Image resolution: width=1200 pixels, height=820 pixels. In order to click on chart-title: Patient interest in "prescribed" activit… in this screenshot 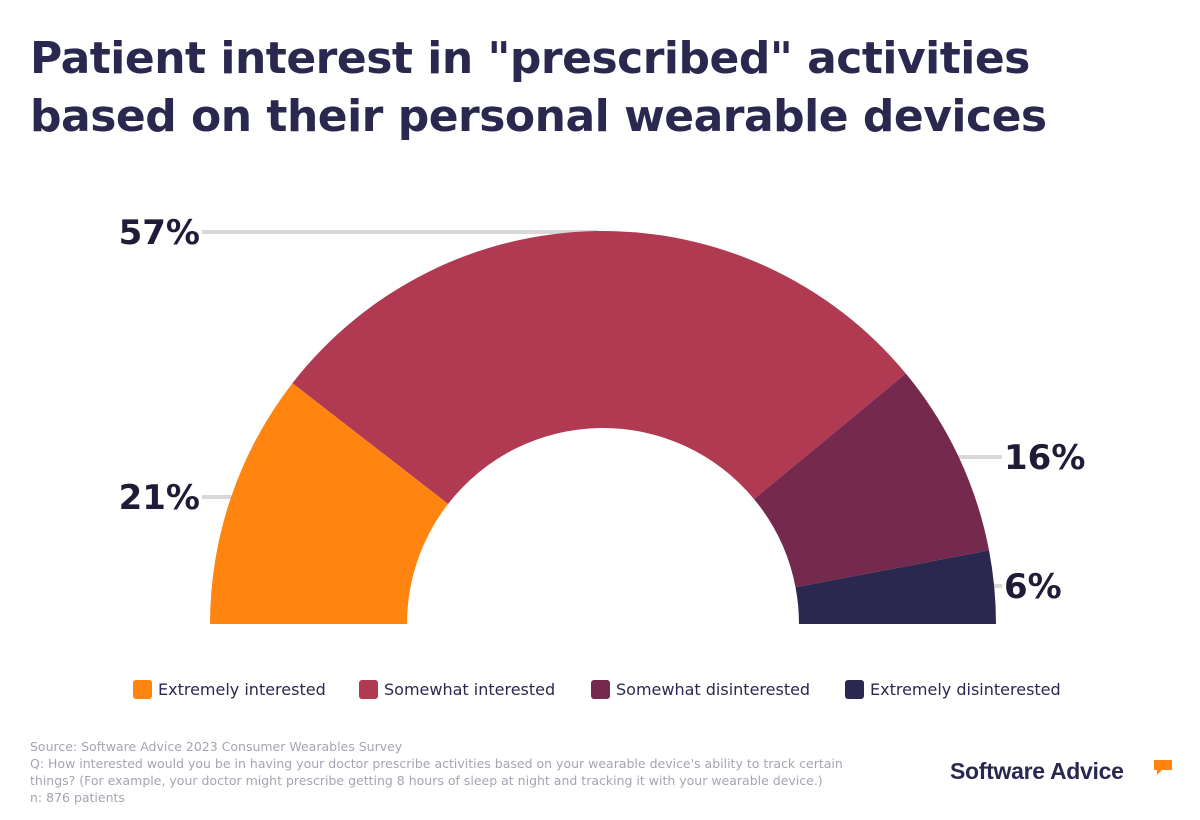, I will do `click(538, 87)`.